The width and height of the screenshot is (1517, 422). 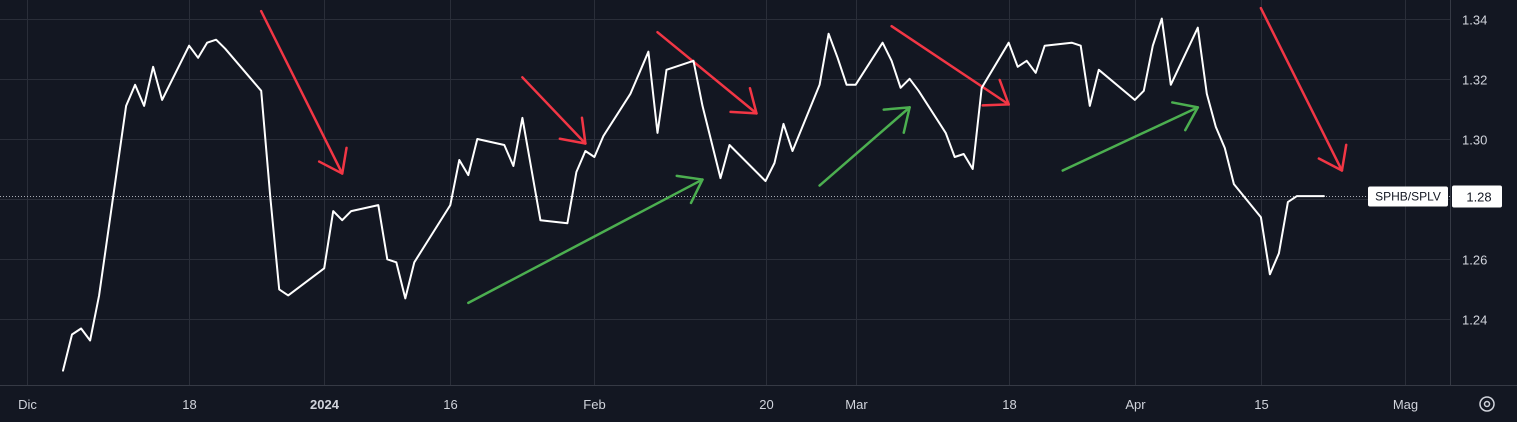 What do you see at coordinates (1261, 404) in the screenshot?
I see `x-tick-label: 15` at bounding box center [1261, 404].